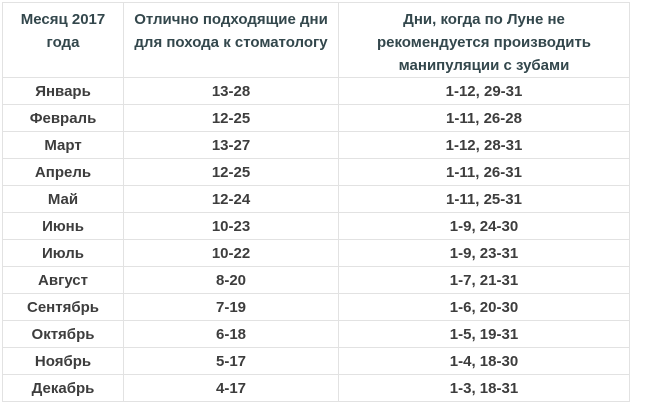 The image size is (659, 411). What do you see at coordinates (231, 280) in the screenshot?
I see `good-days-cell: 8-20` at bounding box center [231, 280].